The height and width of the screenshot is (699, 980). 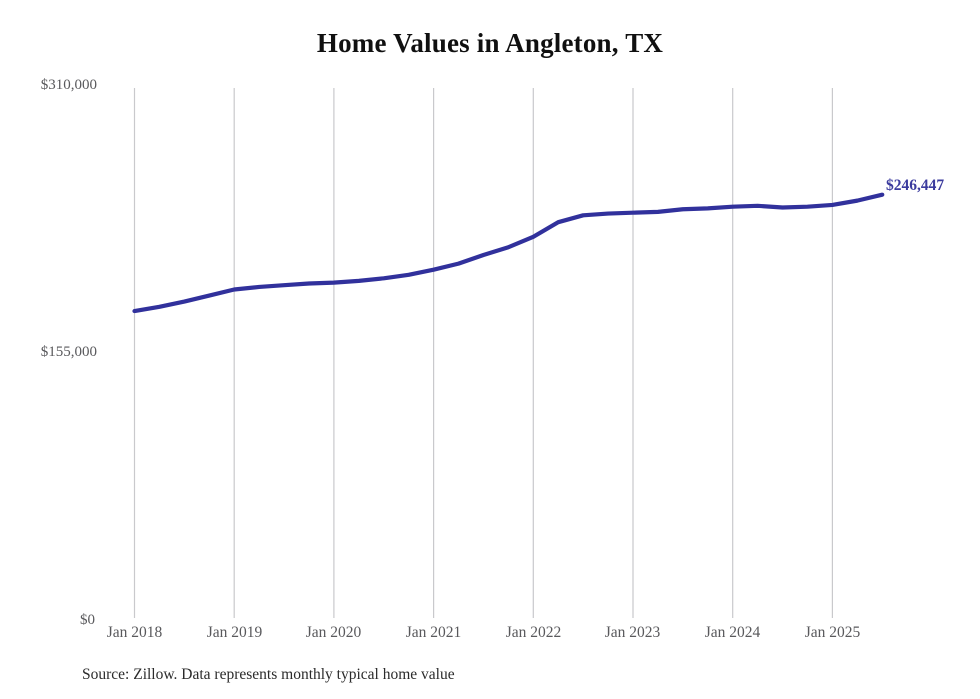 I want to click on y-tick-label-310000: $310,000, so click(x=68, y=85).